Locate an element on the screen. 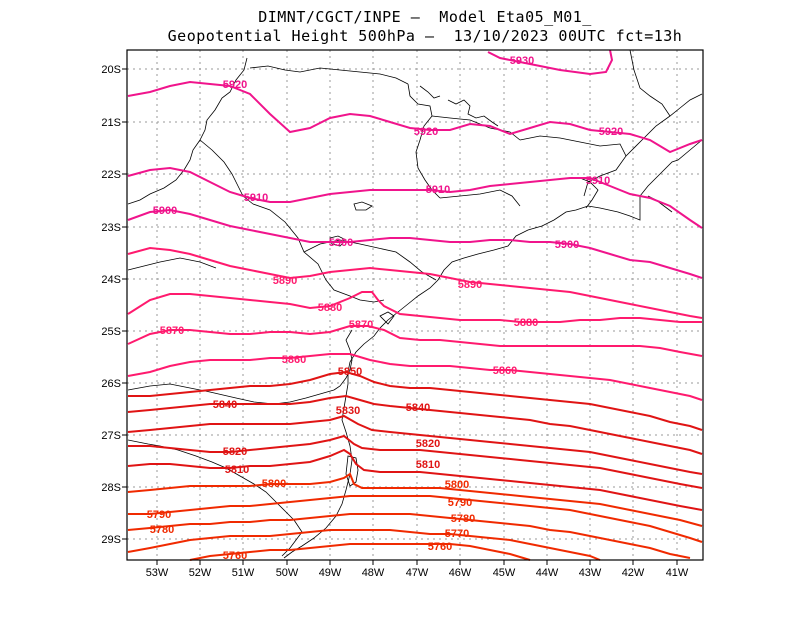  lon-label: 48W is located at coordinates (373, 573).